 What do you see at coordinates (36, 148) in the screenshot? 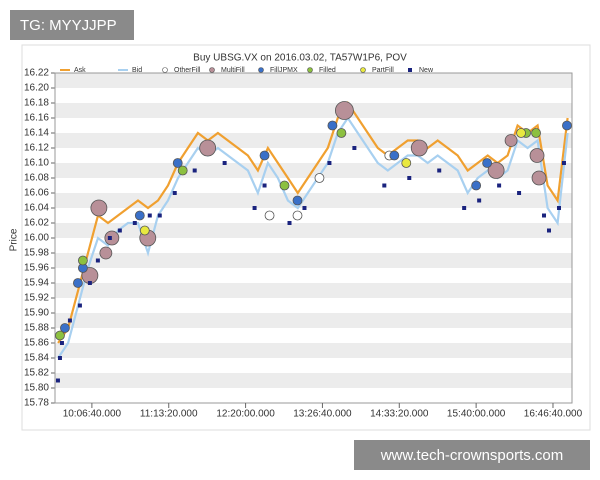
I see `y-tick-label: 16.12` at bounding box center [36, 148].